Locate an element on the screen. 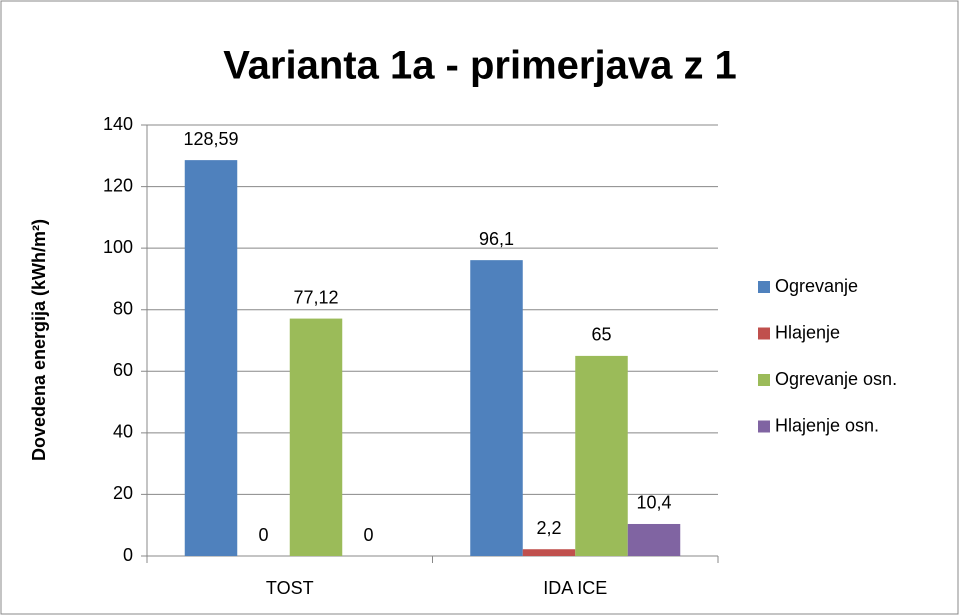 The width and height of the screenshot is (960, 616). data-label: 128,59 is located at coordinates (210, 139).